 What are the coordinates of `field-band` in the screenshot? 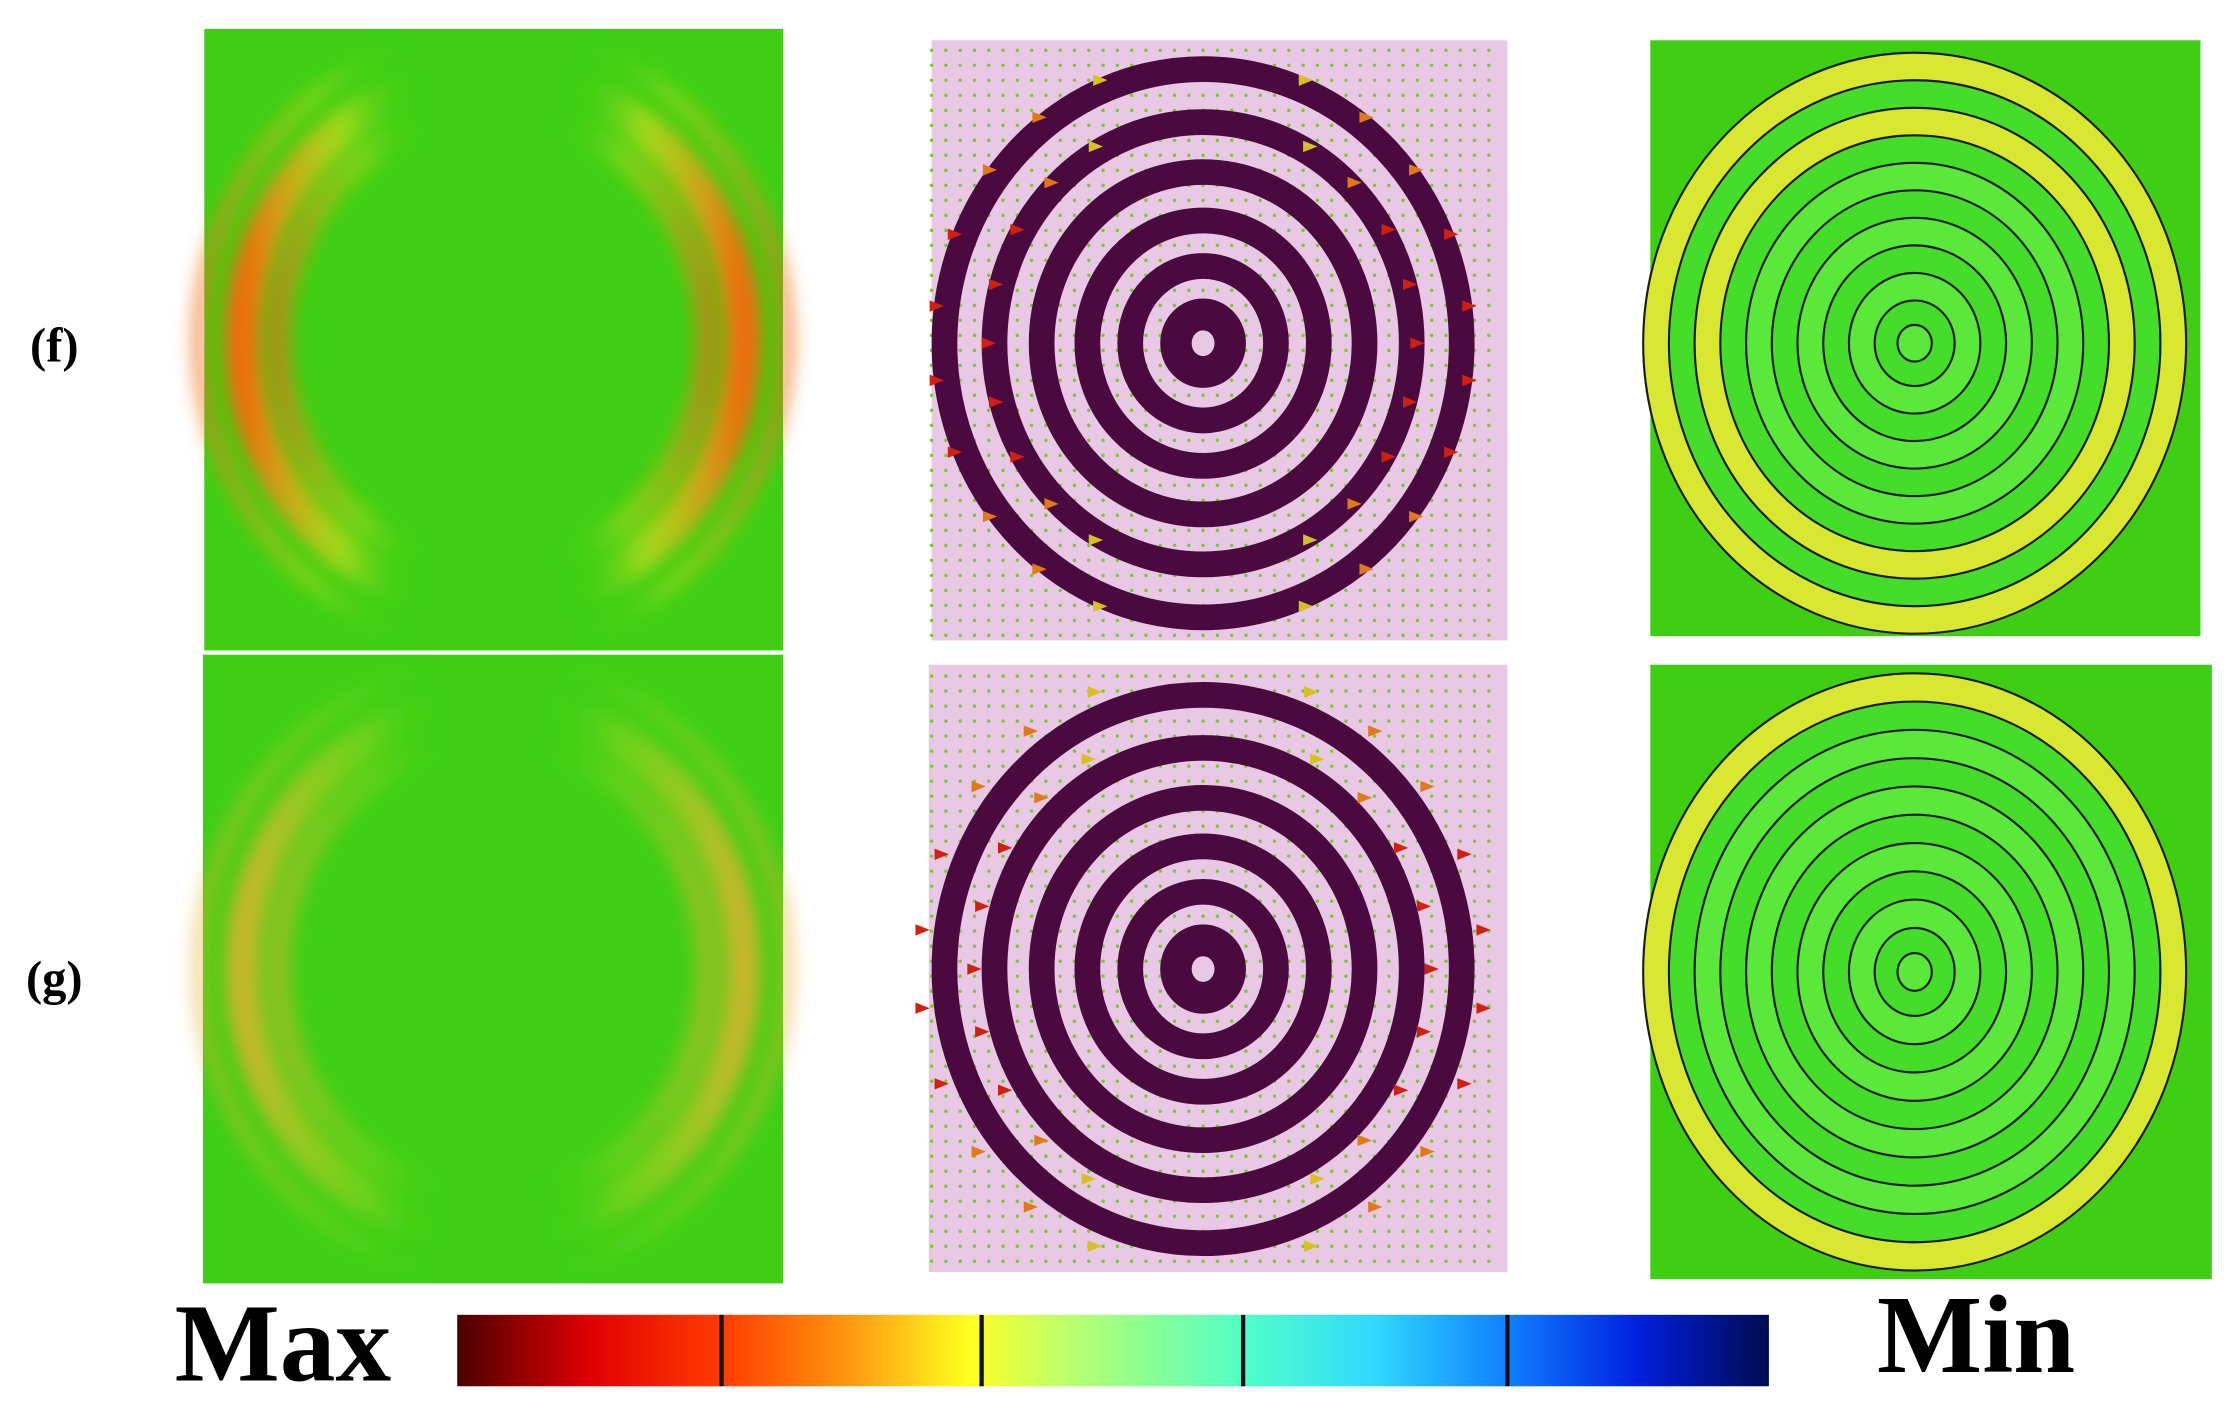 It's located at (493, 340).